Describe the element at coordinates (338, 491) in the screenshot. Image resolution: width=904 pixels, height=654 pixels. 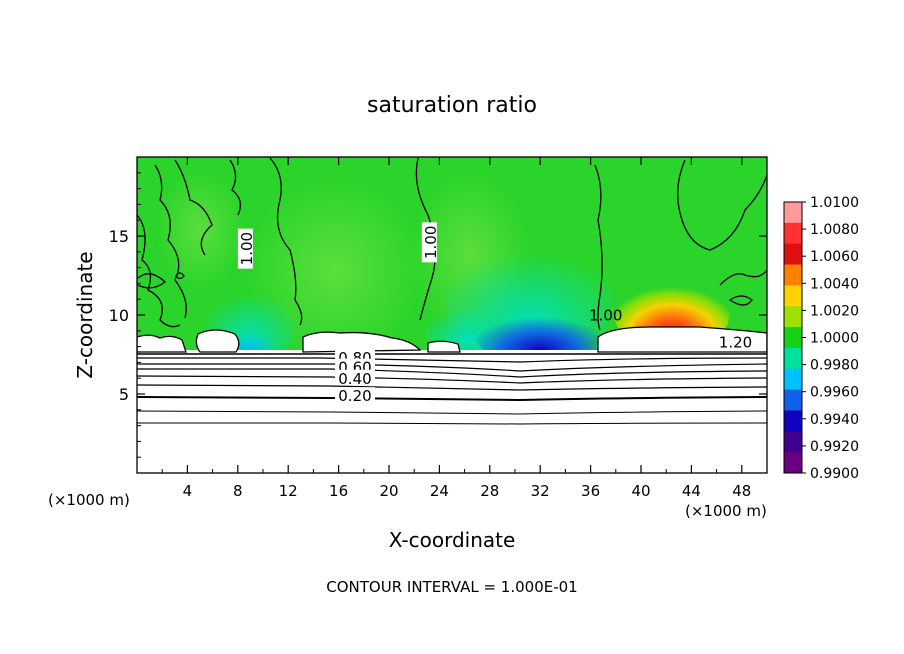
I see `x-tick-label: 16` at that location.